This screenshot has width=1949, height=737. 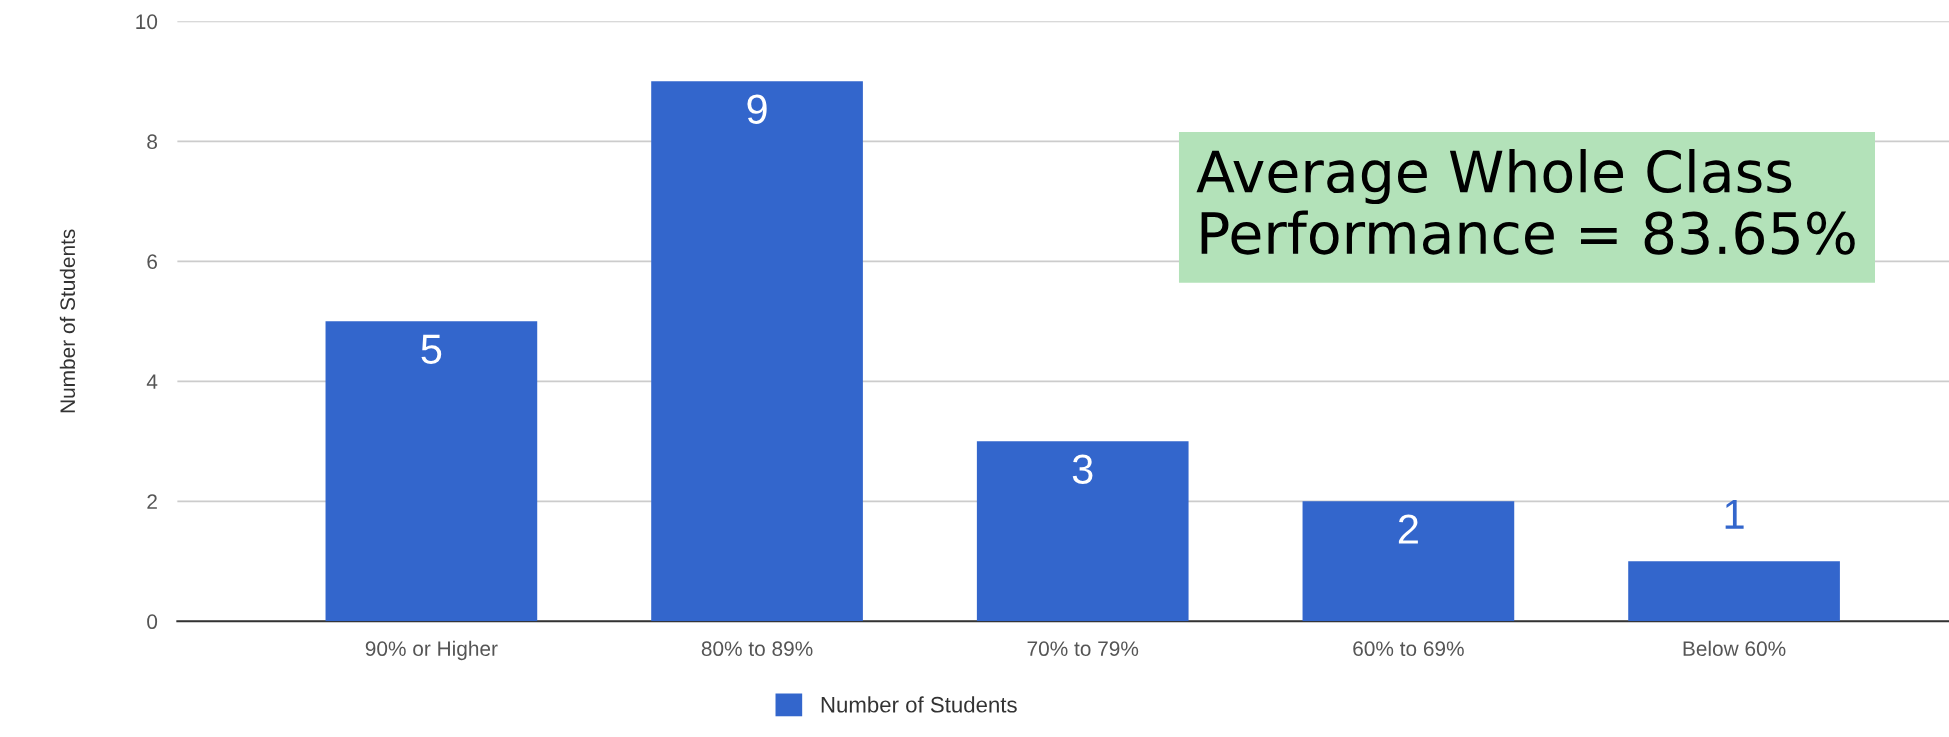 I want to click on x-tick-label: Below 60%, so click(x=1734, y=648).